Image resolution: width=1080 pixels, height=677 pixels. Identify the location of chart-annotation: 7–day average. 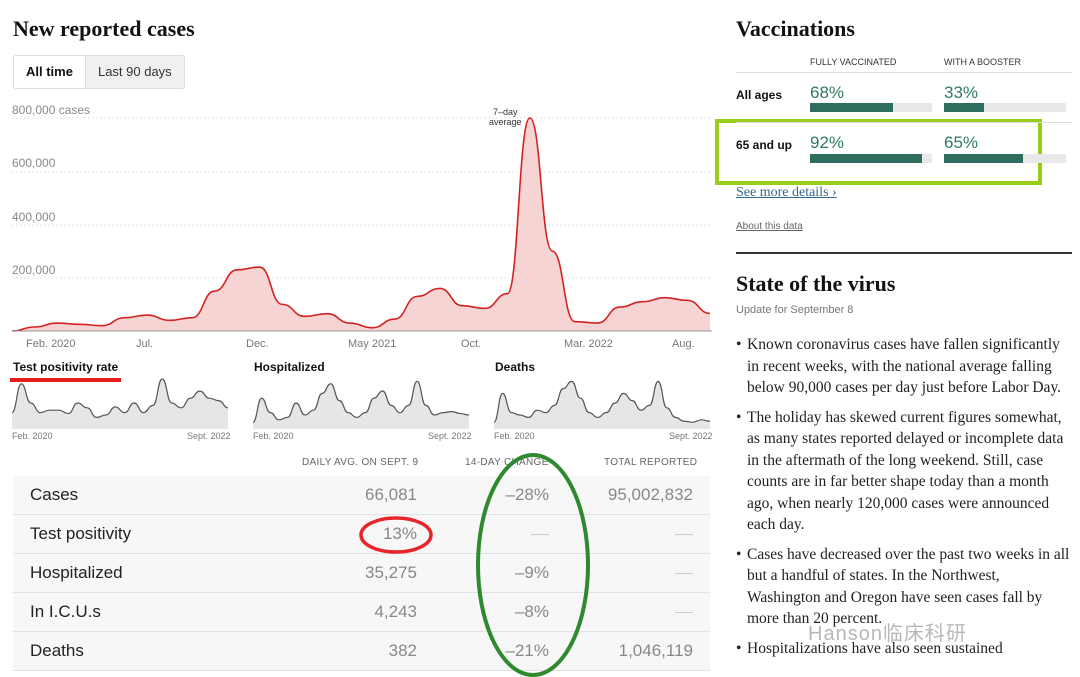
(505, 117).